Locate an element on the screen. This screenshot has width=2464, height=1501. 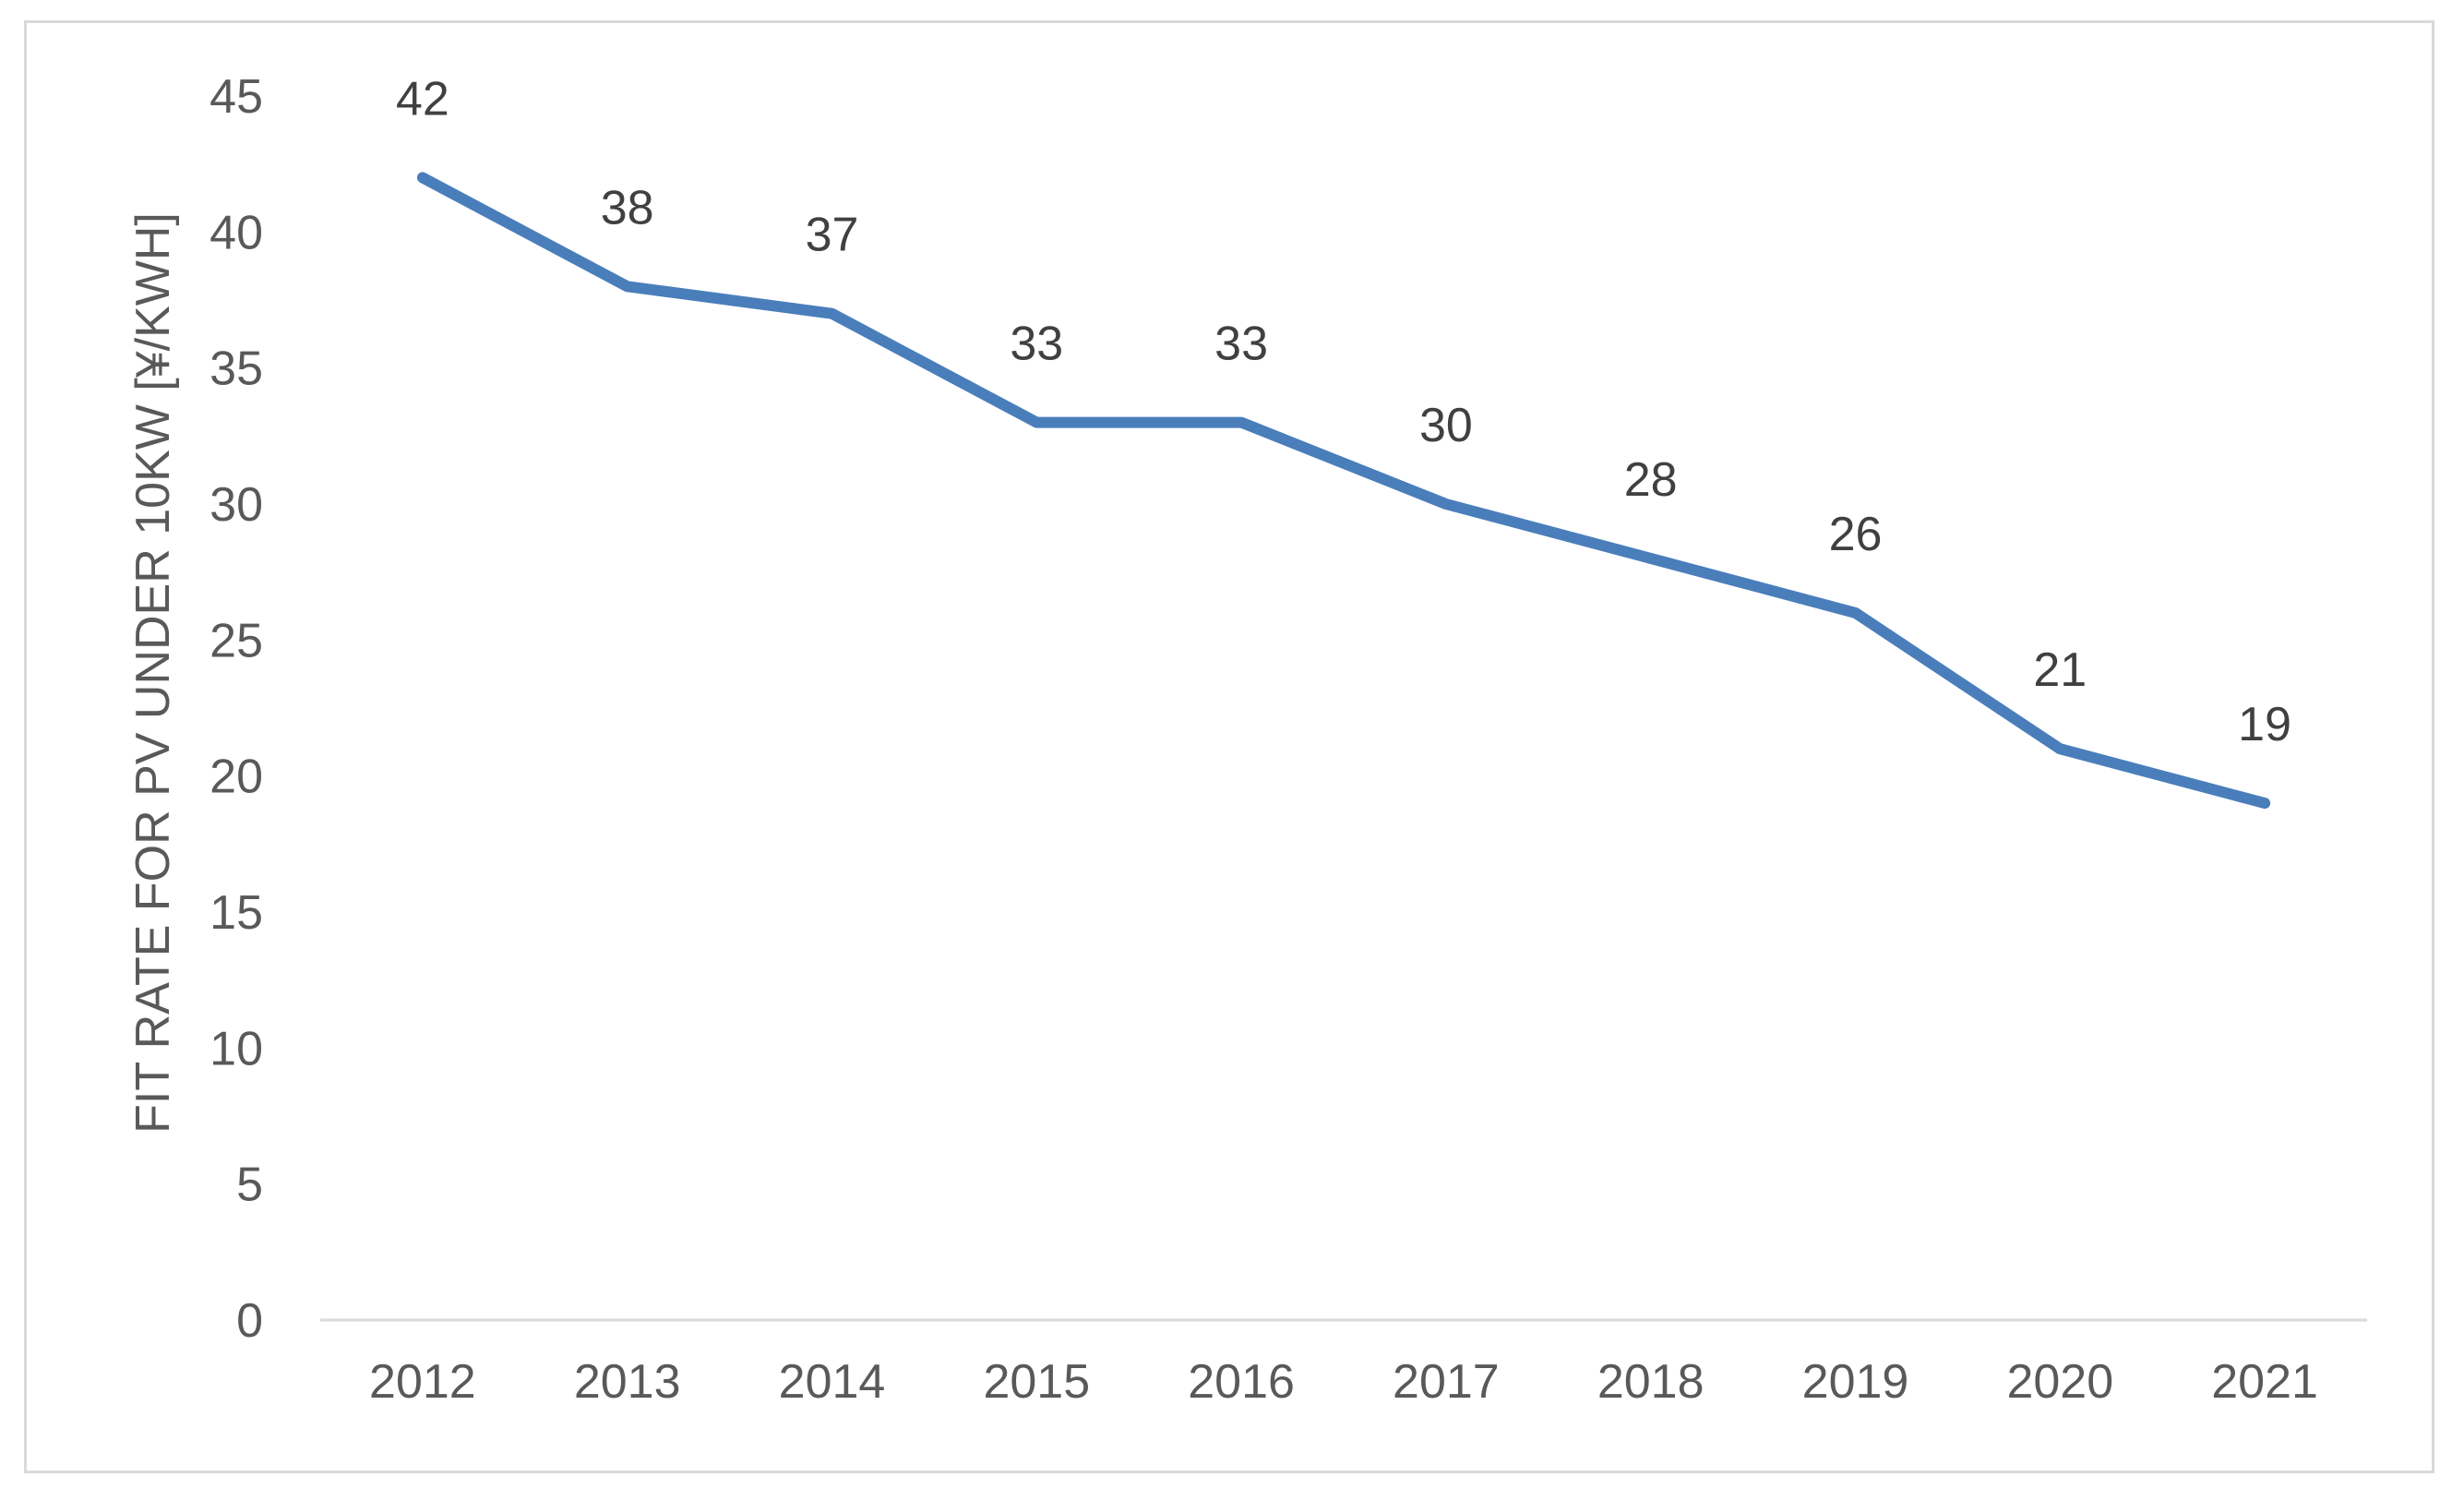
y-tick-label: 35 is located at coordinates (236, 369).